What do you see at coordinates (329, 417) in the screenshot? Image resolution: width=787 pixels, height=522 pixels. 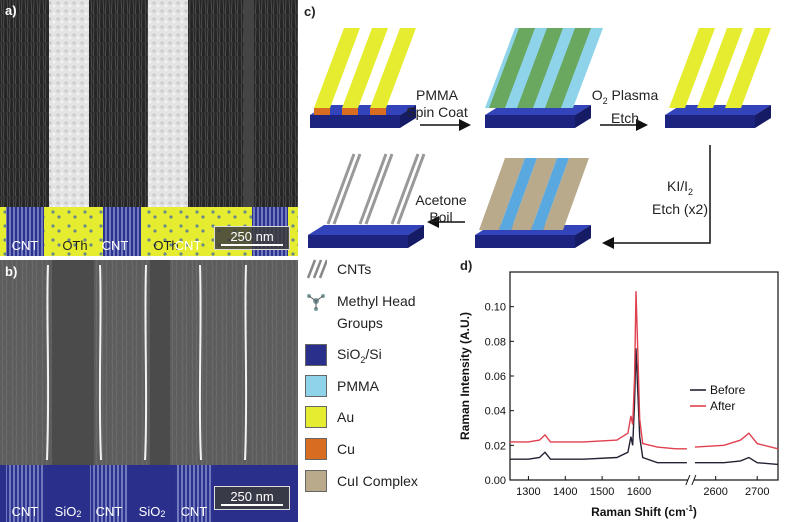 I see `legend-au: Au` at bounding box center [329, 417].